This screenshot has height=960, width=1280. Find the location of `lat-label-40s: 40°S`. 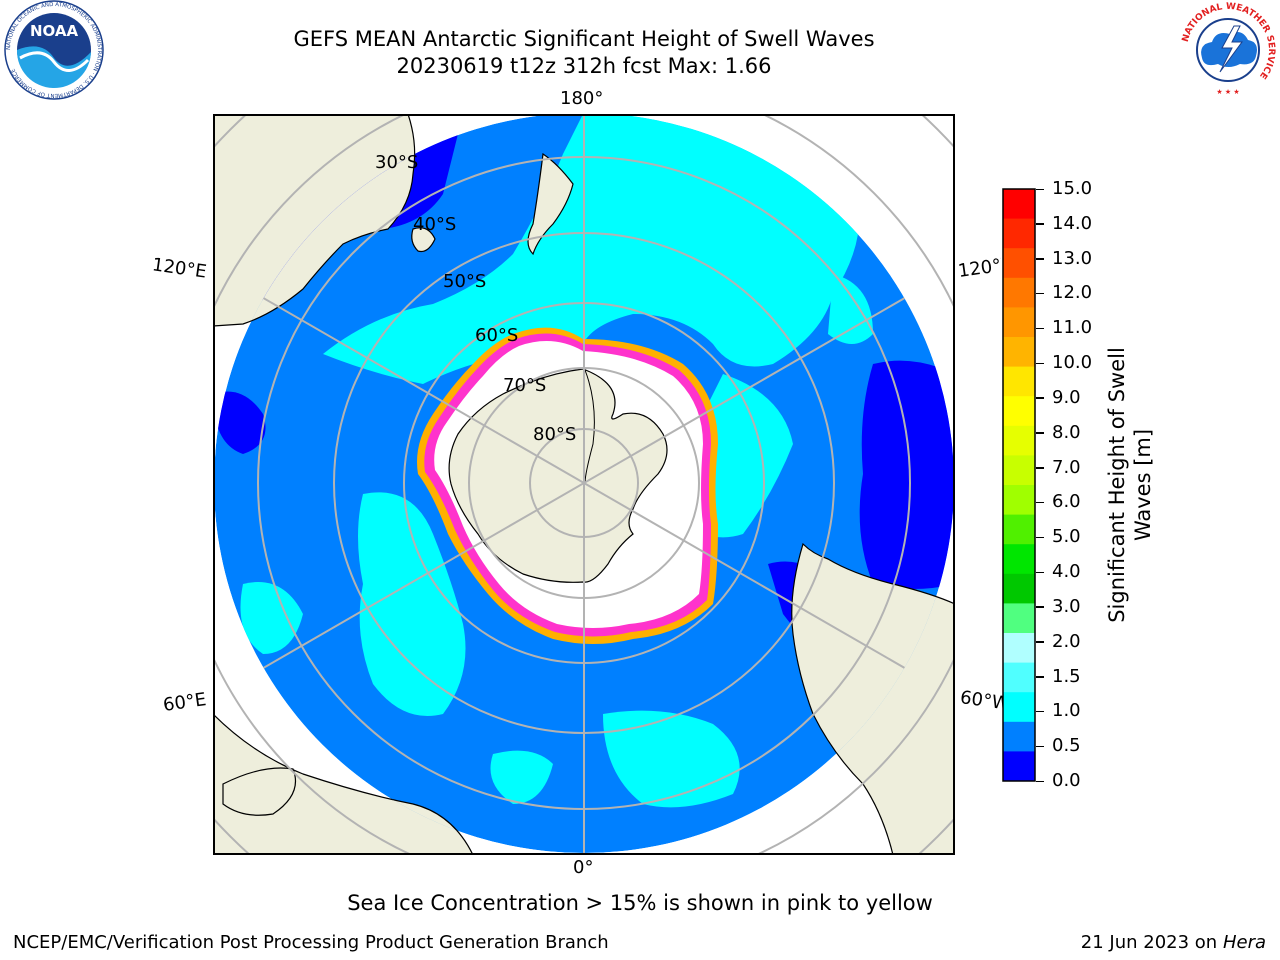

lat-label-40s: 40°S is located at coordinates (434, 224).